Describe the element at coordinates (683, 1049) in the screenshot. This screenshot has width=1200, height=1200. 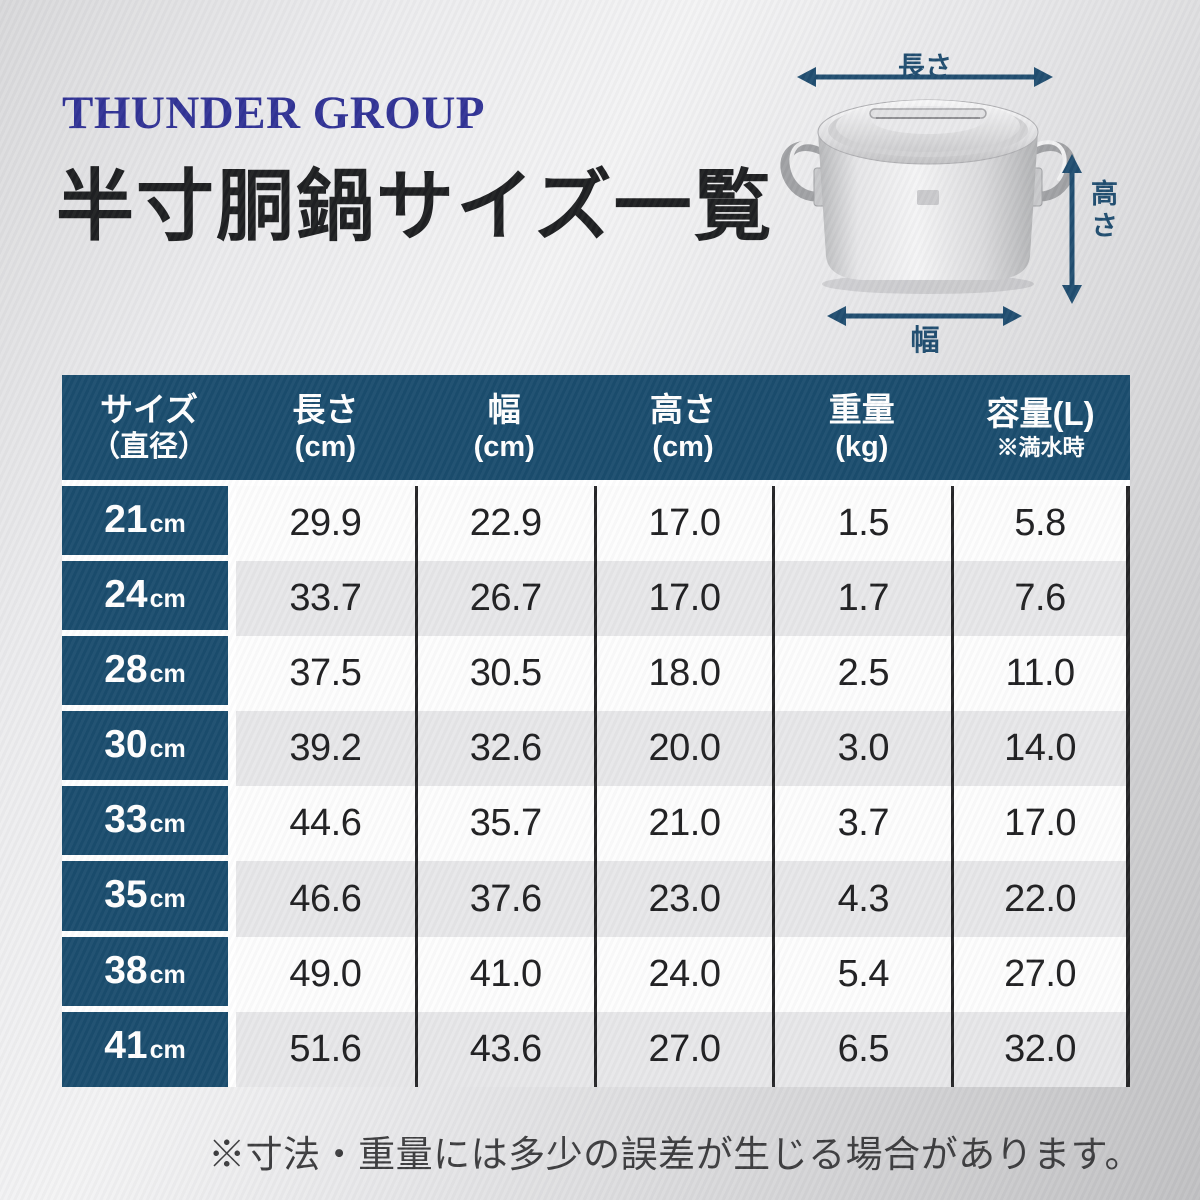
I see `height-value-cell: 27.0` at that location.